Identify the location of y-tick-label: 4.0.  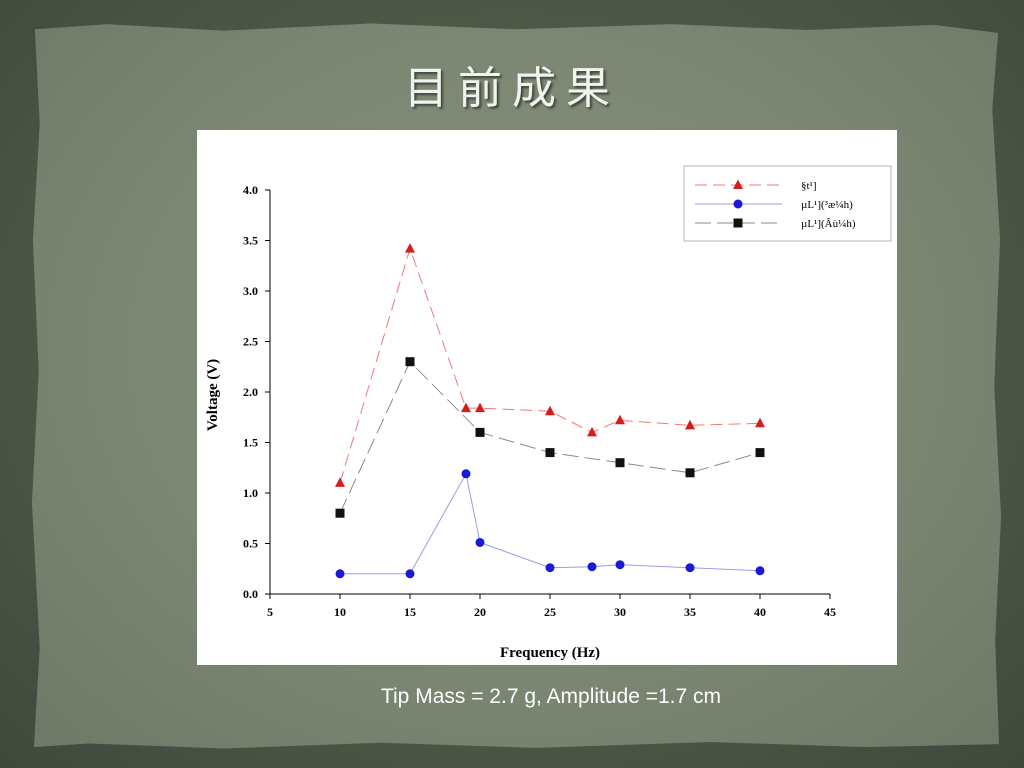
(250, 190).